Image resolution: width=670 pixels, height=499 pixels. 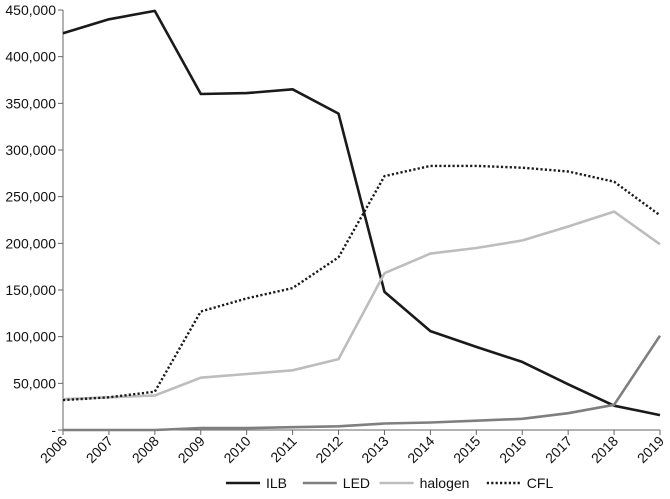 I want to click on x-tick-label: 2013, so click(x=374, y=449).